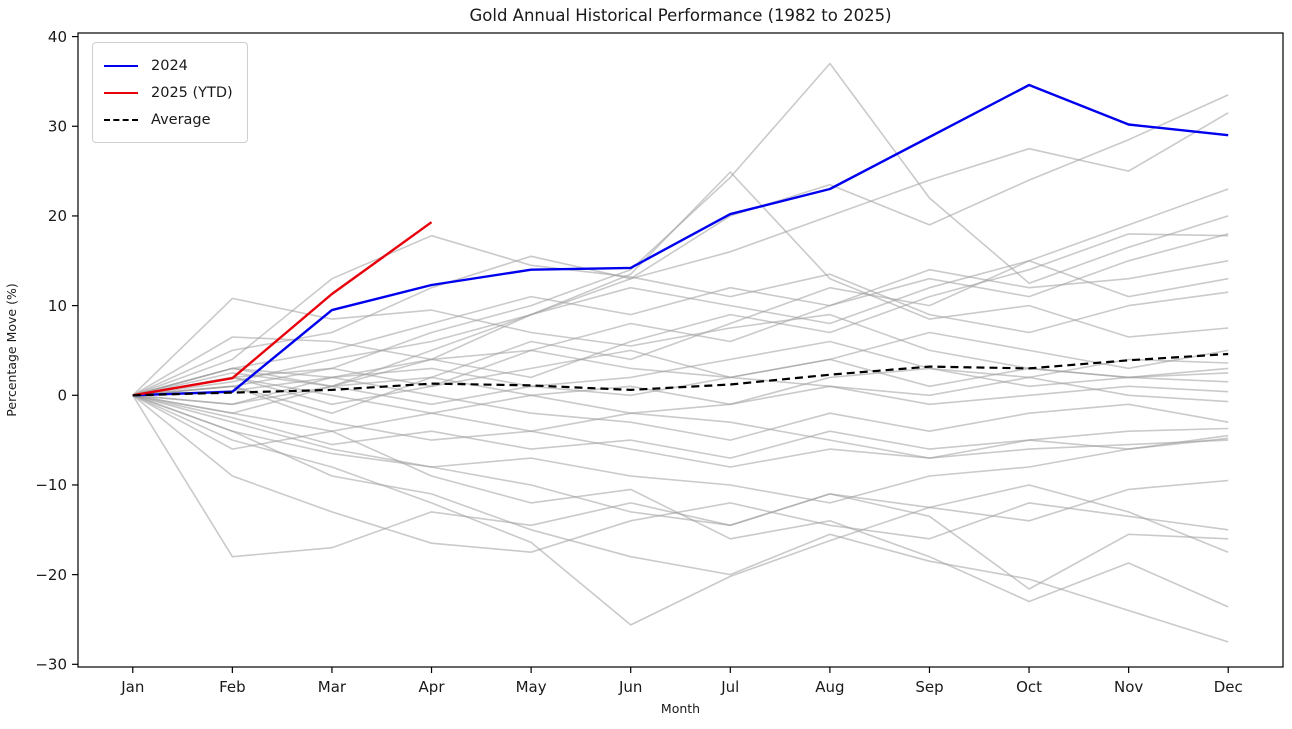 This screenshot has width=1292, height=729. I want to click on legend-item-1: 2024, so click(168, 65).